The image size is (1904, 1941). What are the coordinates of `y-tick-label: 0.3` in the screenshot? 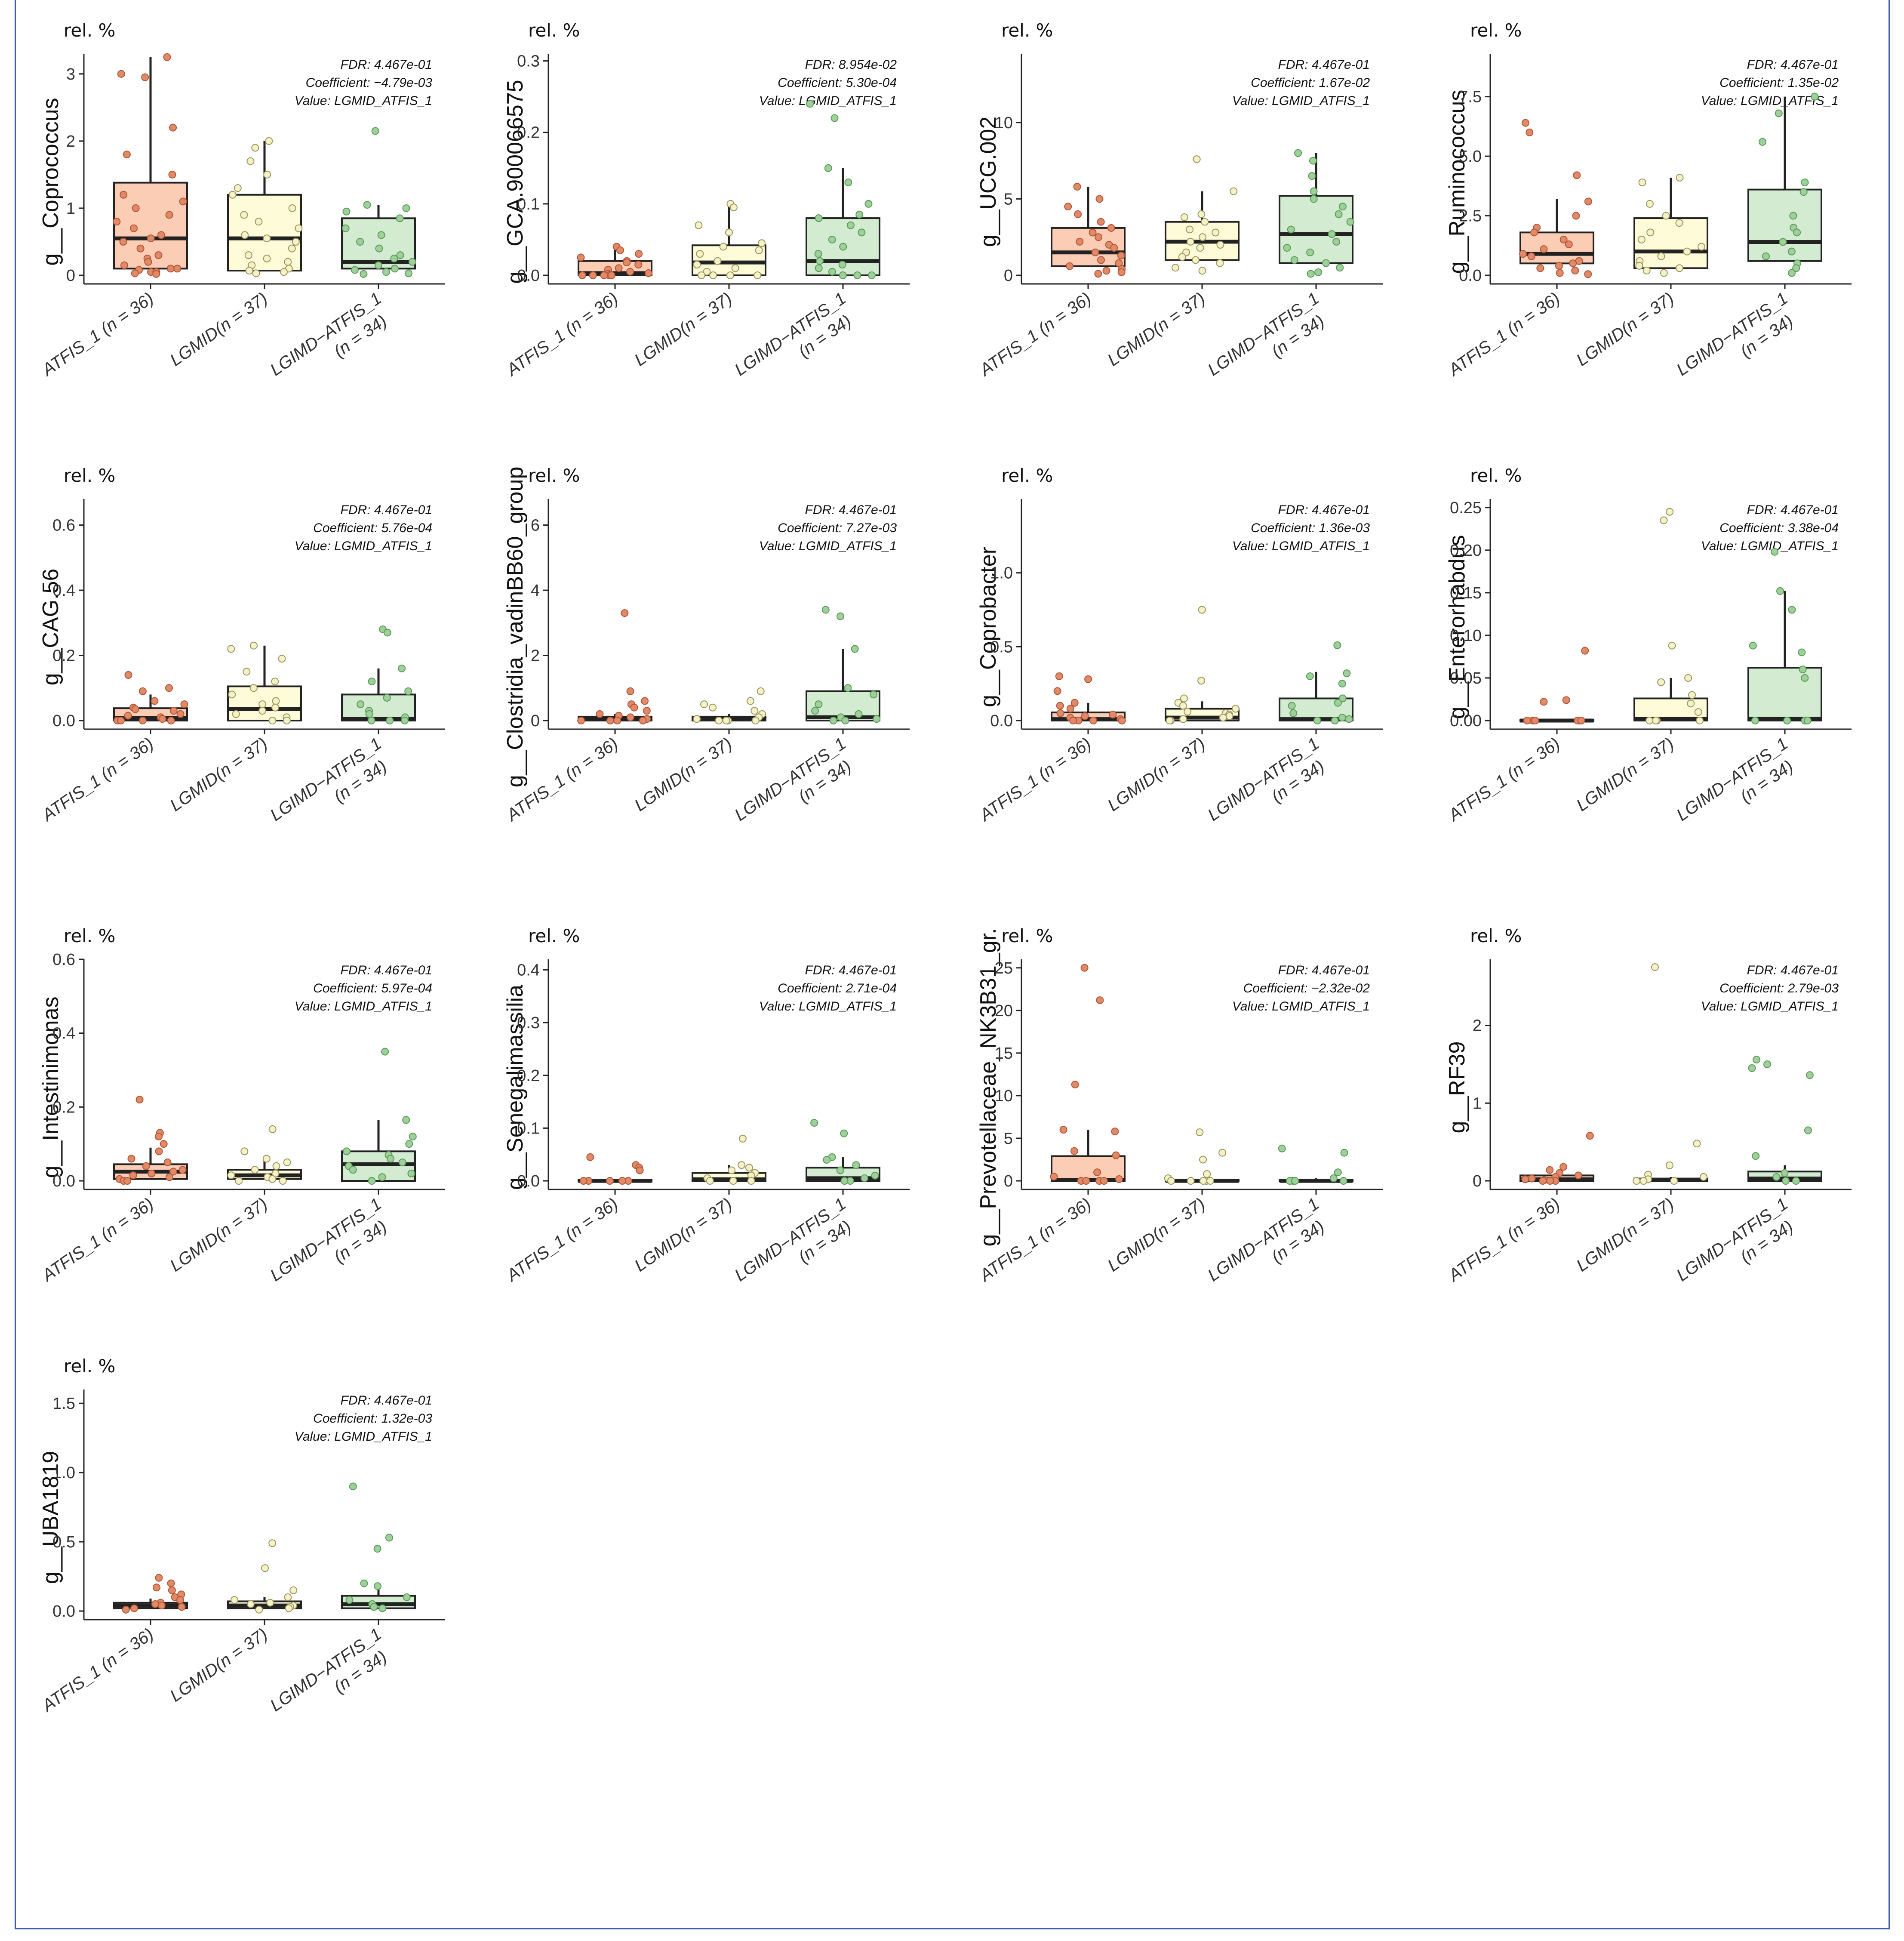 It's located at (528, 61).